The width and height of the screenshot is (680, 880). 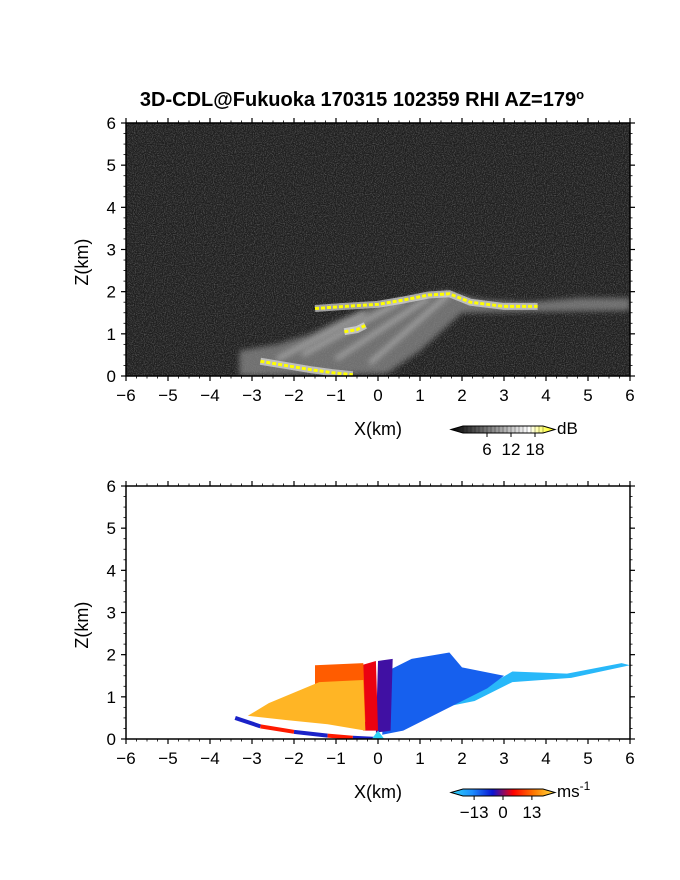 What do you see at coordinates (378, 734) in the screenshot?
I see `near-radar-echo` at bounding box center [378, 734].